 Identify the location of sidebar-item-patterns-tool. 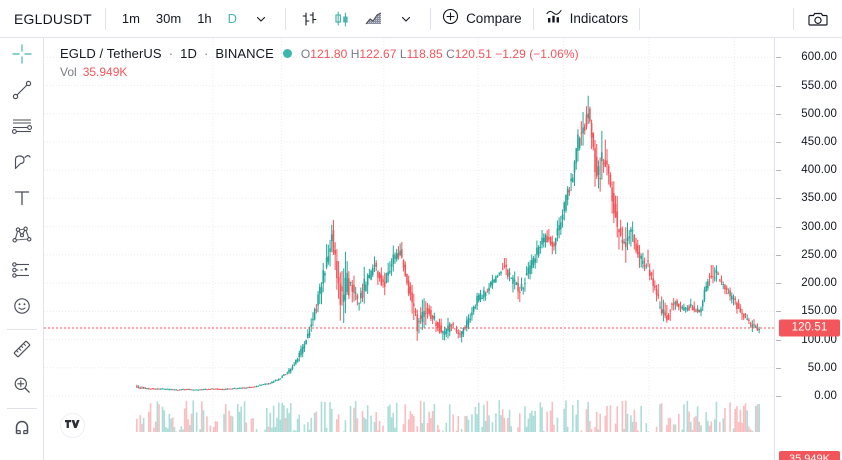
(22, 236).